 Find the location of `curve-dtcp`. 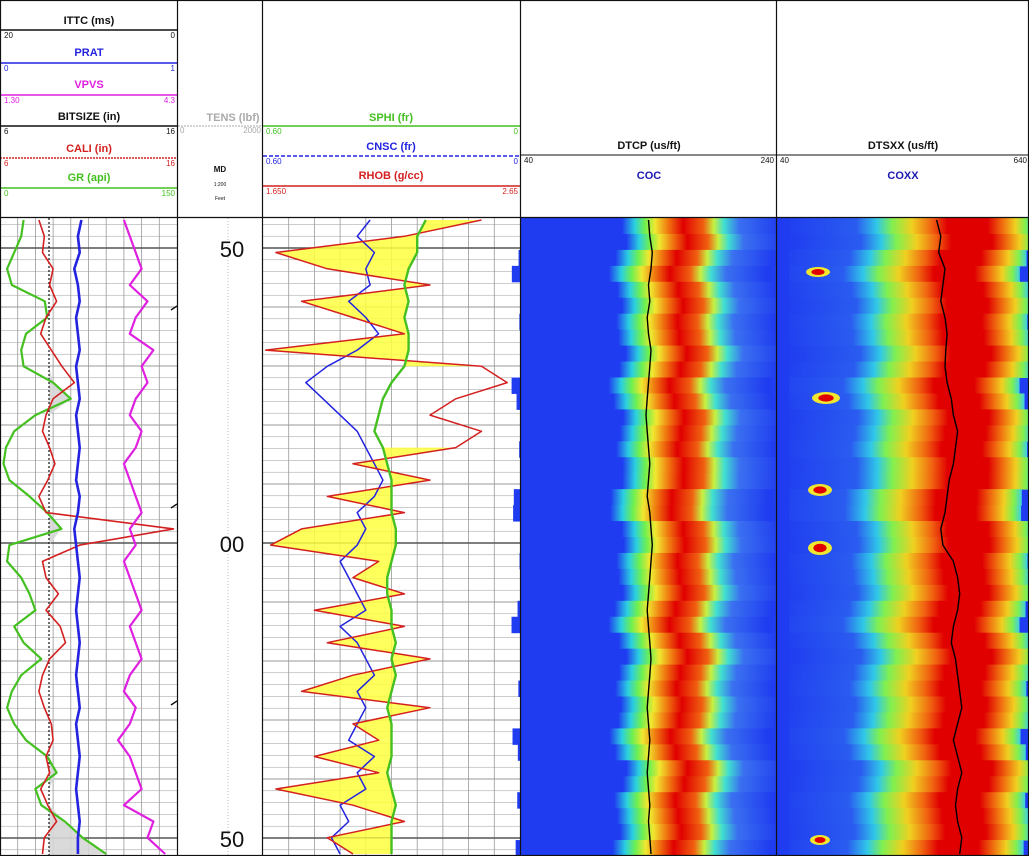

curve-dtcp is located at coordinates (649, 537).